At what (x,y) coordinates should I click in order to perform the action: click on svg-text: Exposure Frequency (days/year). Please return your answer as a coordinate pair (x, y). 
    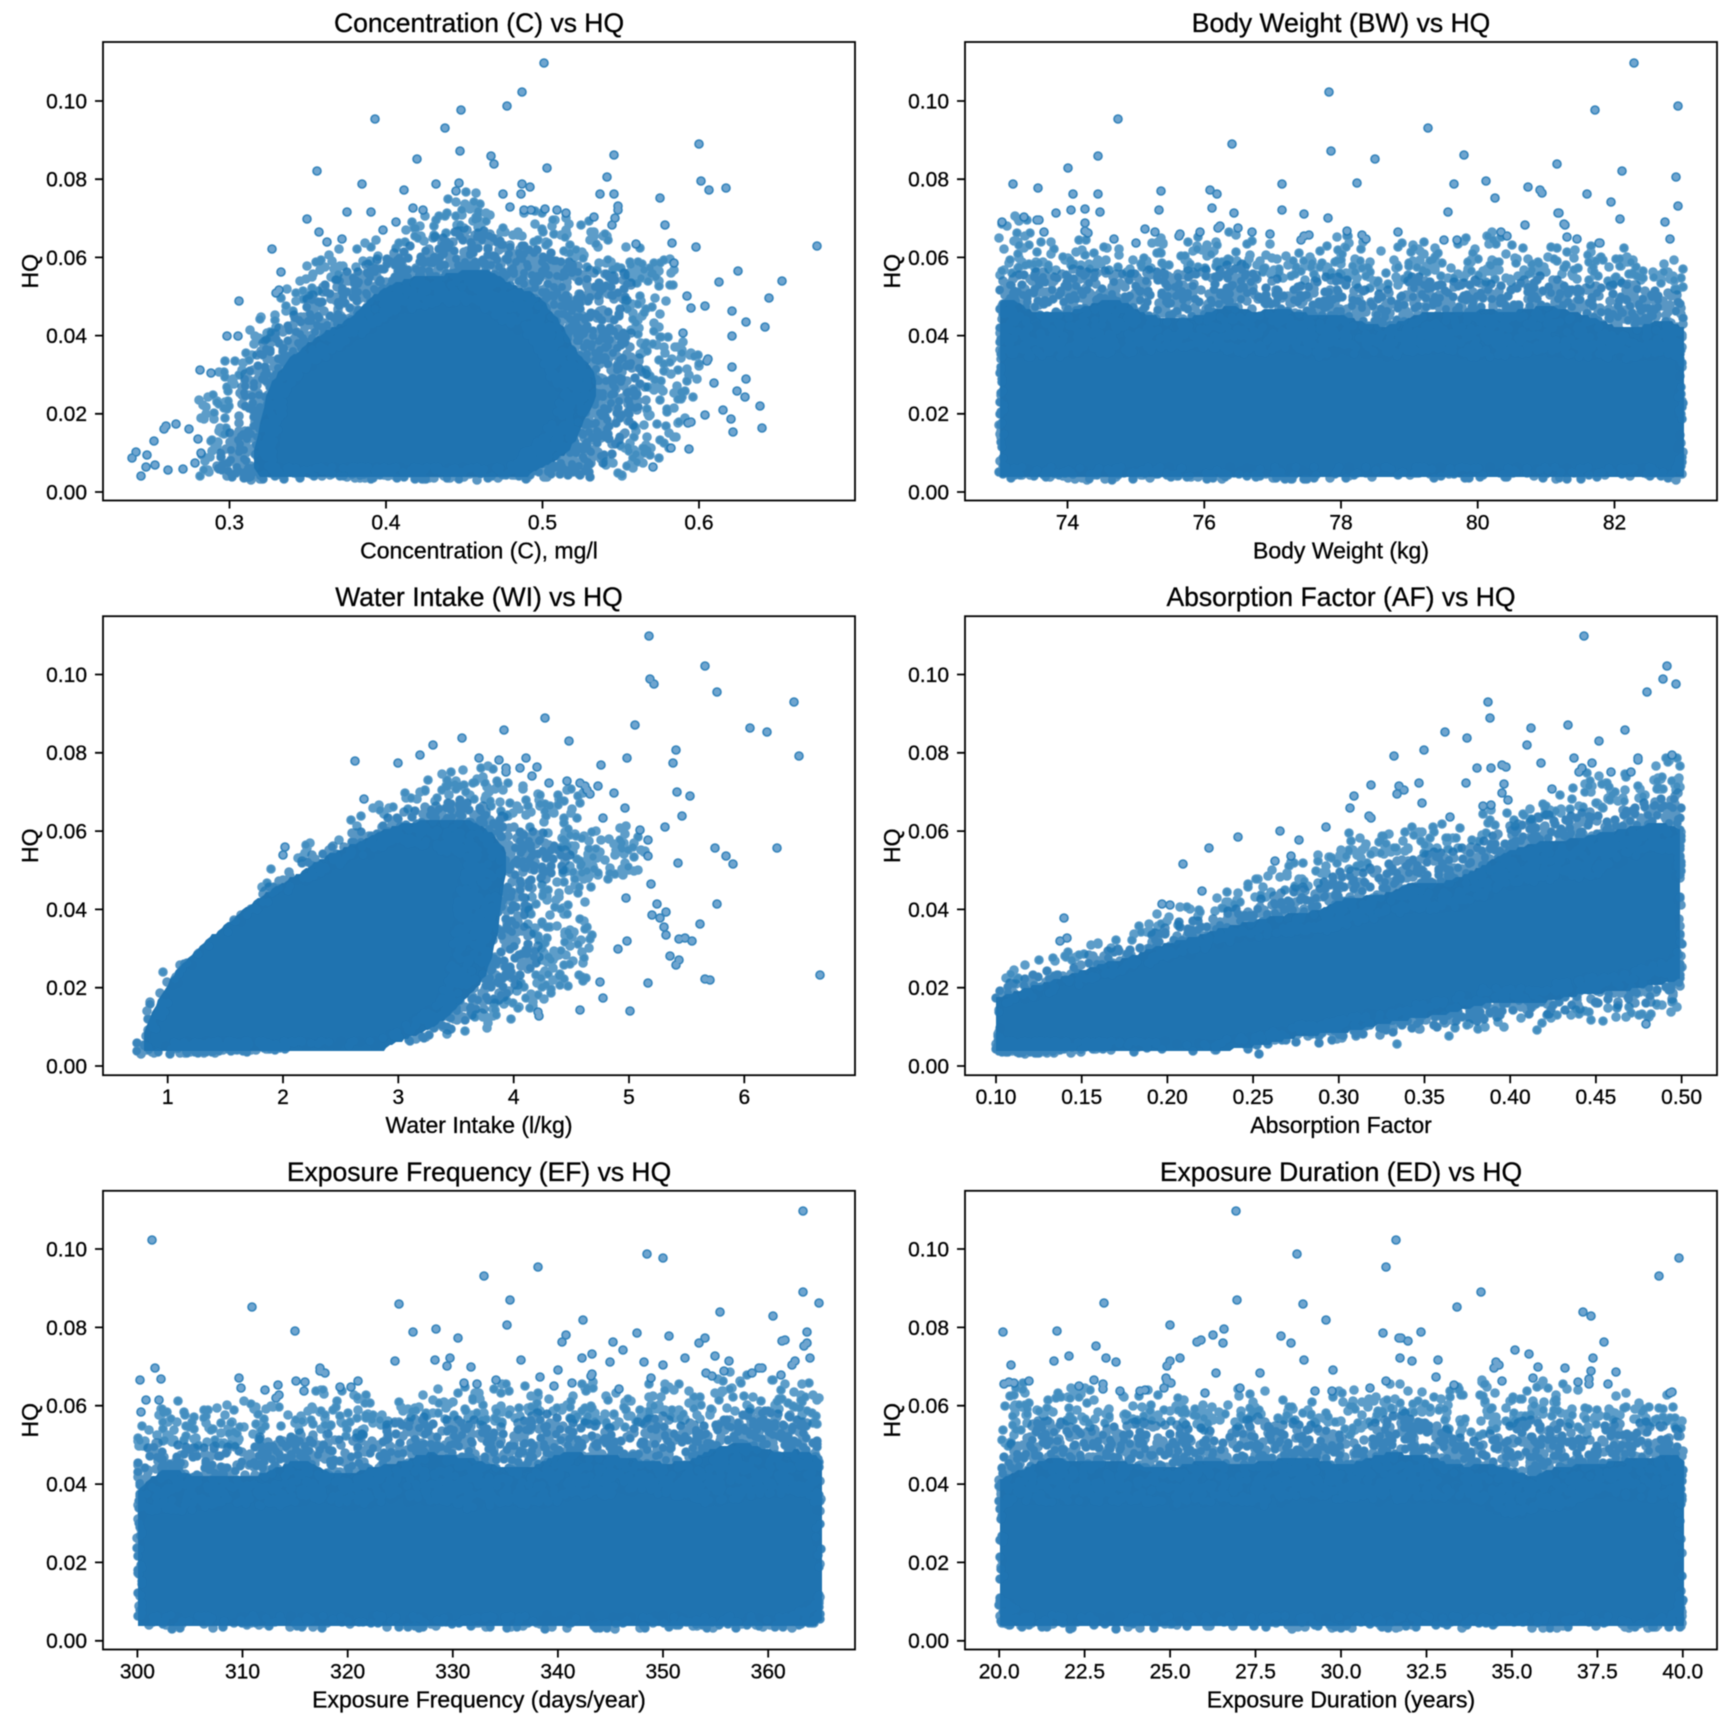
    Looking at the image, I should click on (479, 1700).